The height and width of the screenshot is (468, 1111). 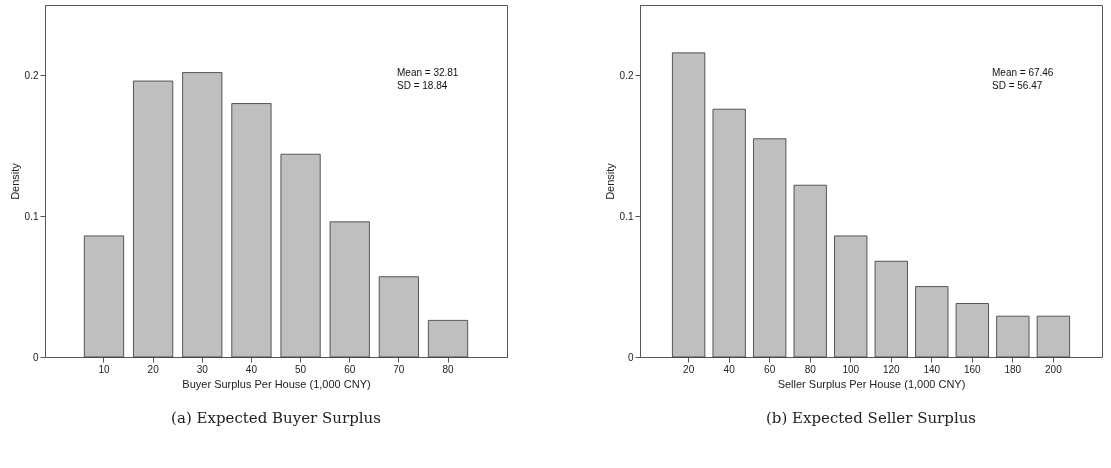 What do you see at coordinates (891, 369) in the screenshot?
I see `x-tick-label: 120` at bounding box center [891, 369].